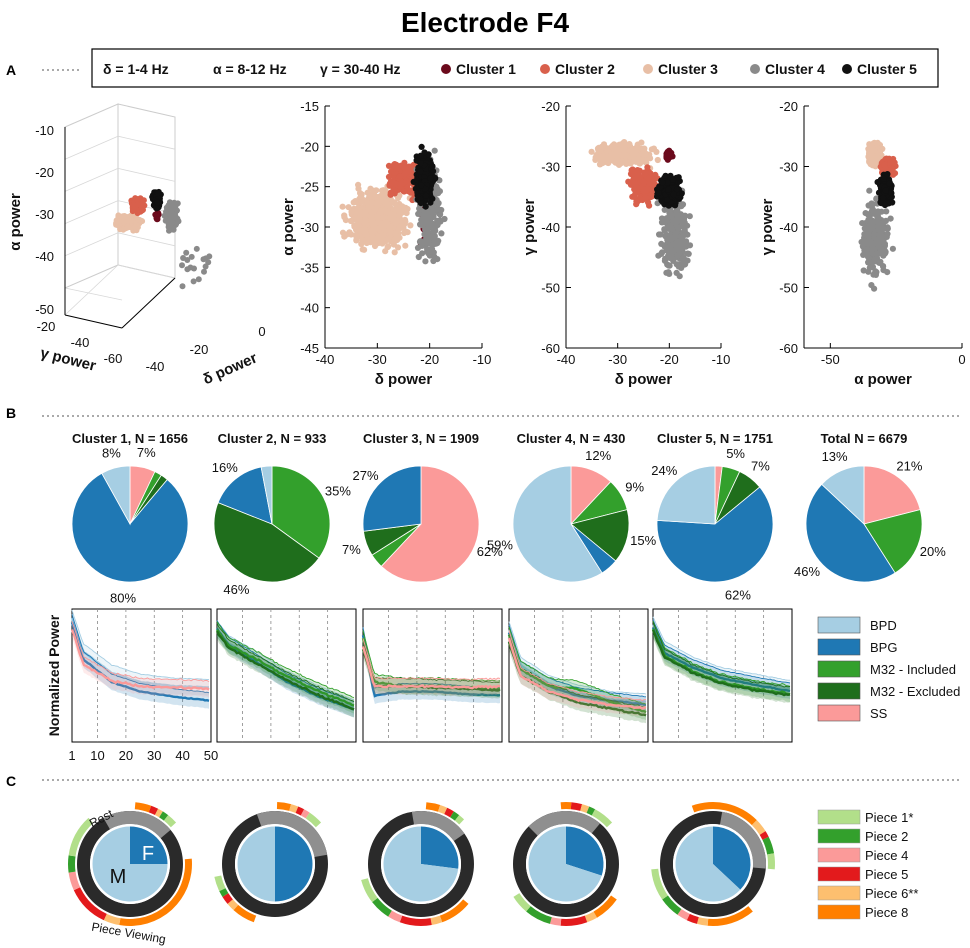 The width and height of the screenshot is (970, 948). I want to click on x-axis-line, so click(148, 303).